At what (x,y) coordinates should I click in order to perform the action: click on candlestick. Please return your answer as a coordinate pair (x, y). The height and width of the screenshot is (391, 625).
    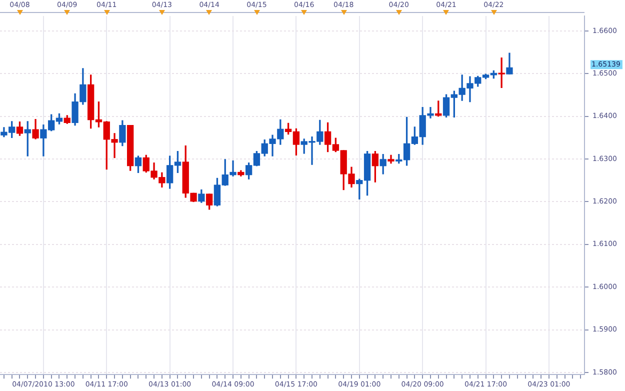
    Looking at the image, I should click on (501, 73).